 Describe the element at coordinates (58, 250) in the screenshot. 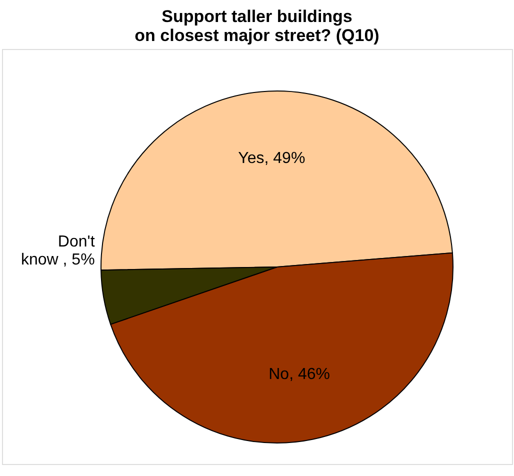

I see `slice-label: Don't know , 5%` at that location.